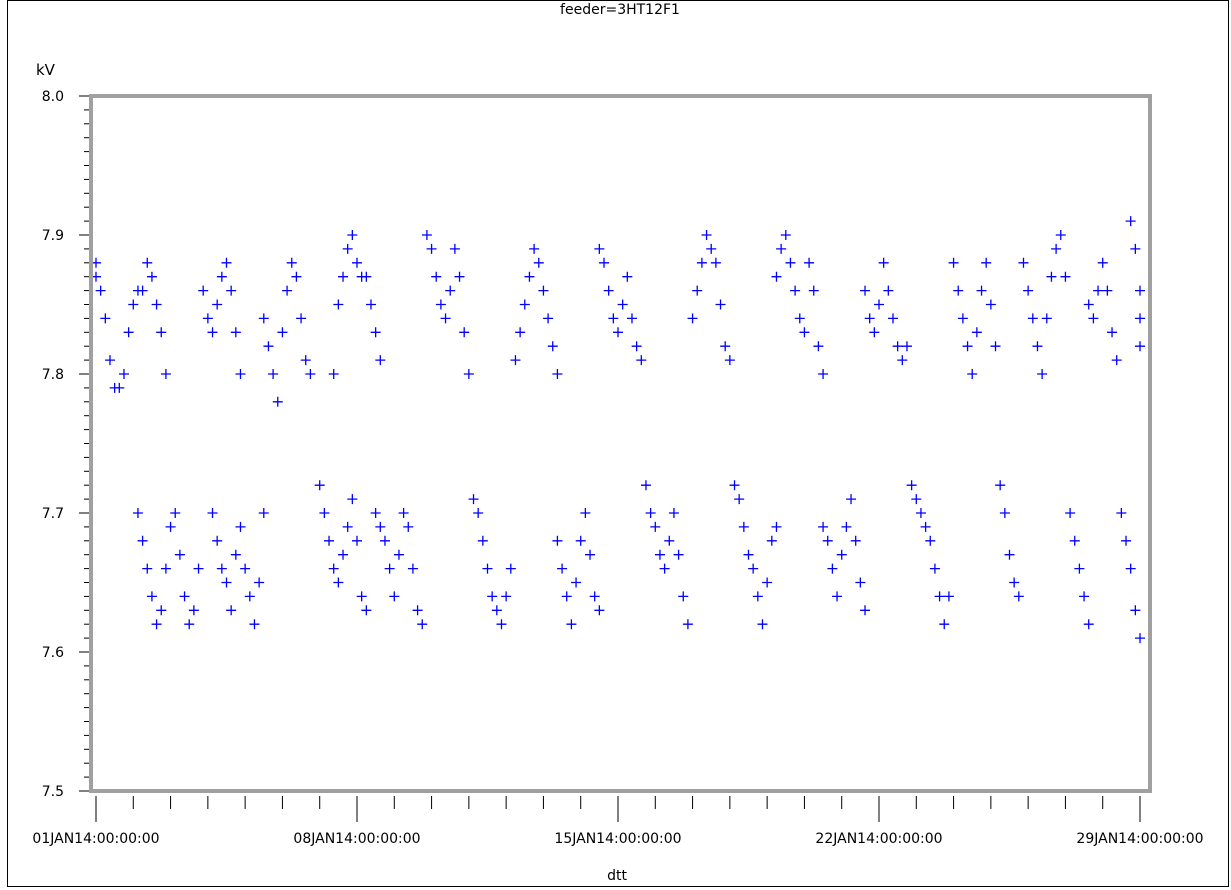 This screenshot has height=890, width=1231. I want to click on y-tick-label: 7.9, so click(53, 236).